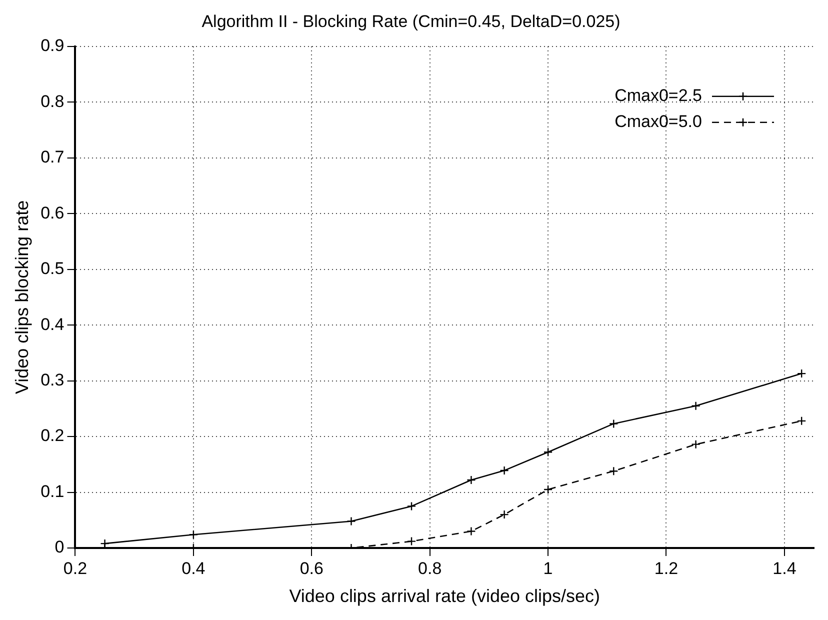 The height and width of the screenshot is (620, 828). What do you see at coordinates (784, 568) in the screenshot?
I see `x-tick-label: 1.4` at bounding box center [784, 568].